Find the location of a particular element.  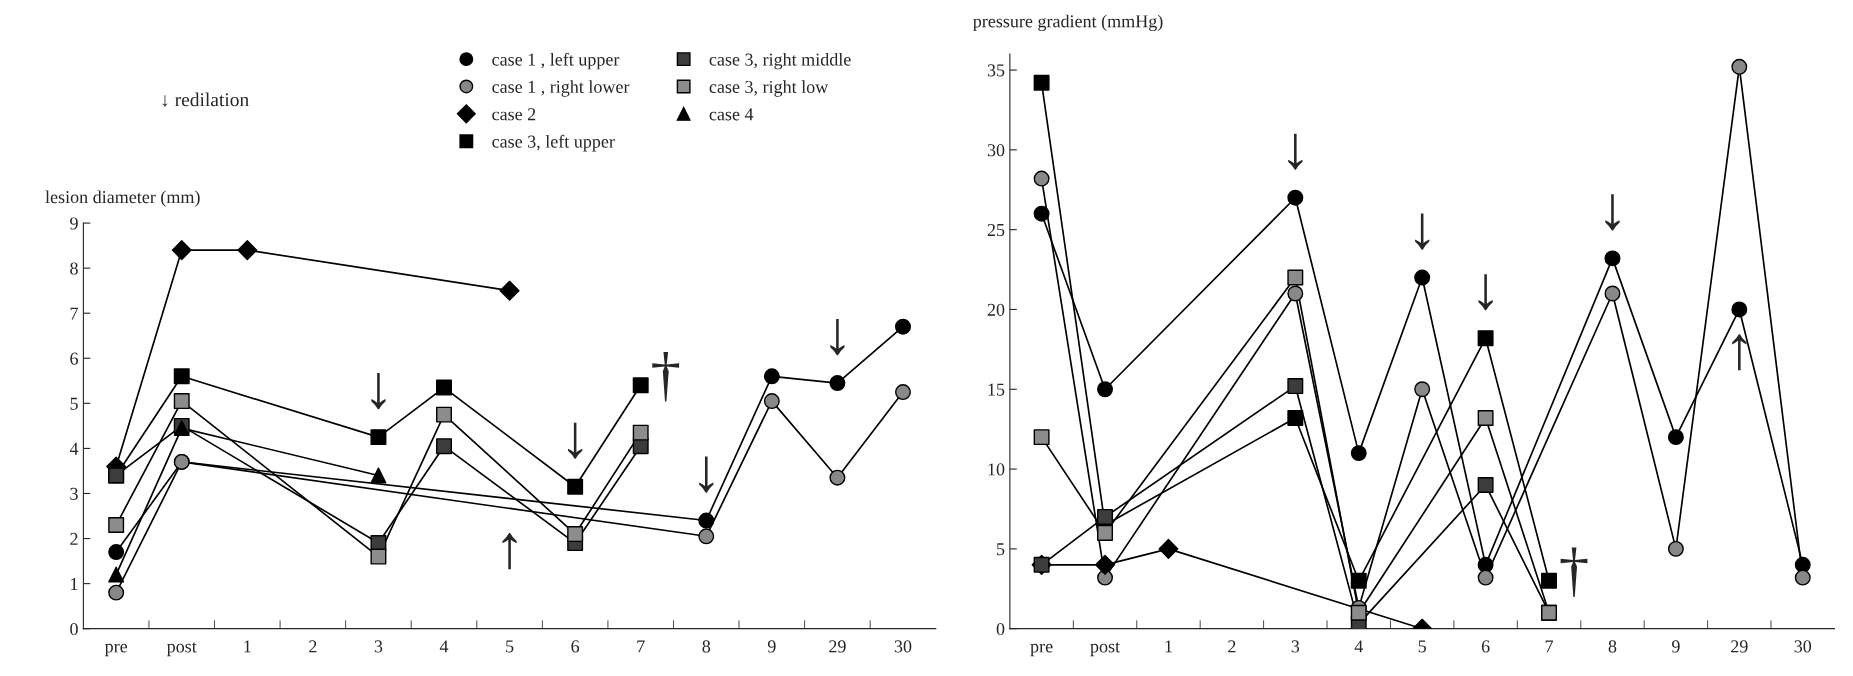

y-tick-label: 7 is located at coordinates (74, 313).